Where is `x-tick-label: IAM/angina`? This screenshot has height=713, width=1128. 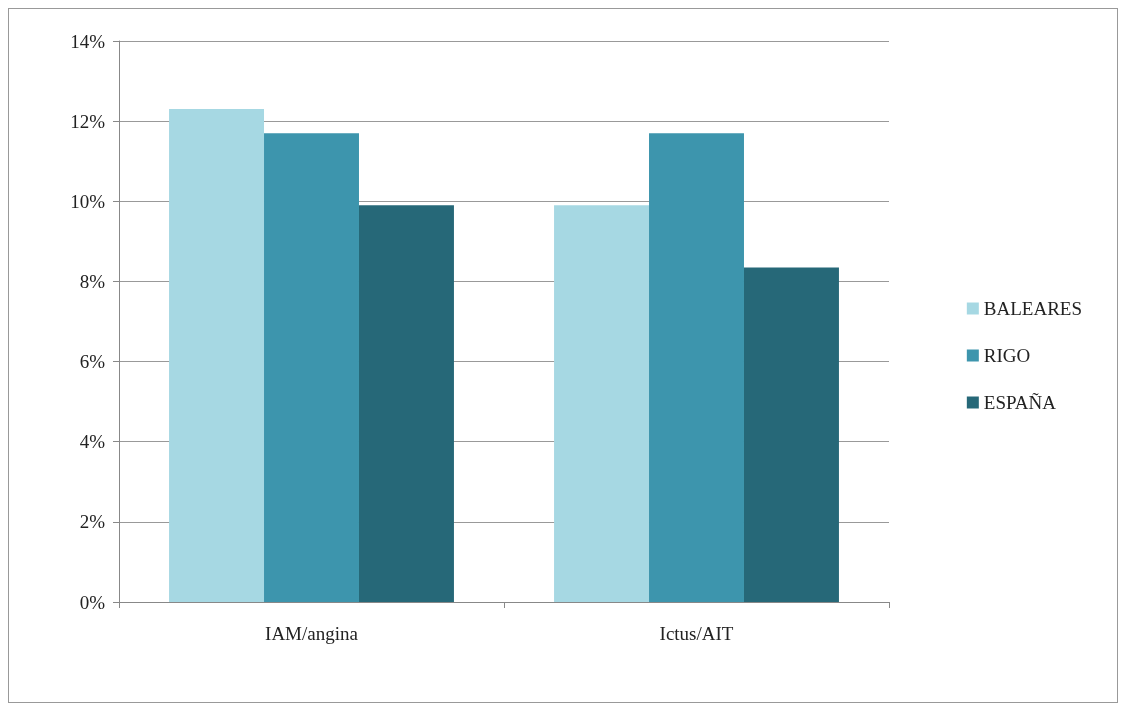 x-tick-label: IAM/angina is located at coordinates (312, 633).